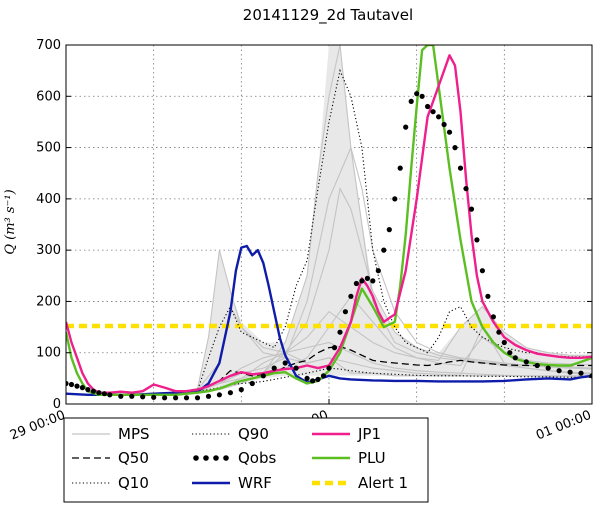  What do you see at coordinates (328, 15) in the screenshot?
I see `chart-title: 20141129_2d Tautavel` at bounding box center [328, 15].